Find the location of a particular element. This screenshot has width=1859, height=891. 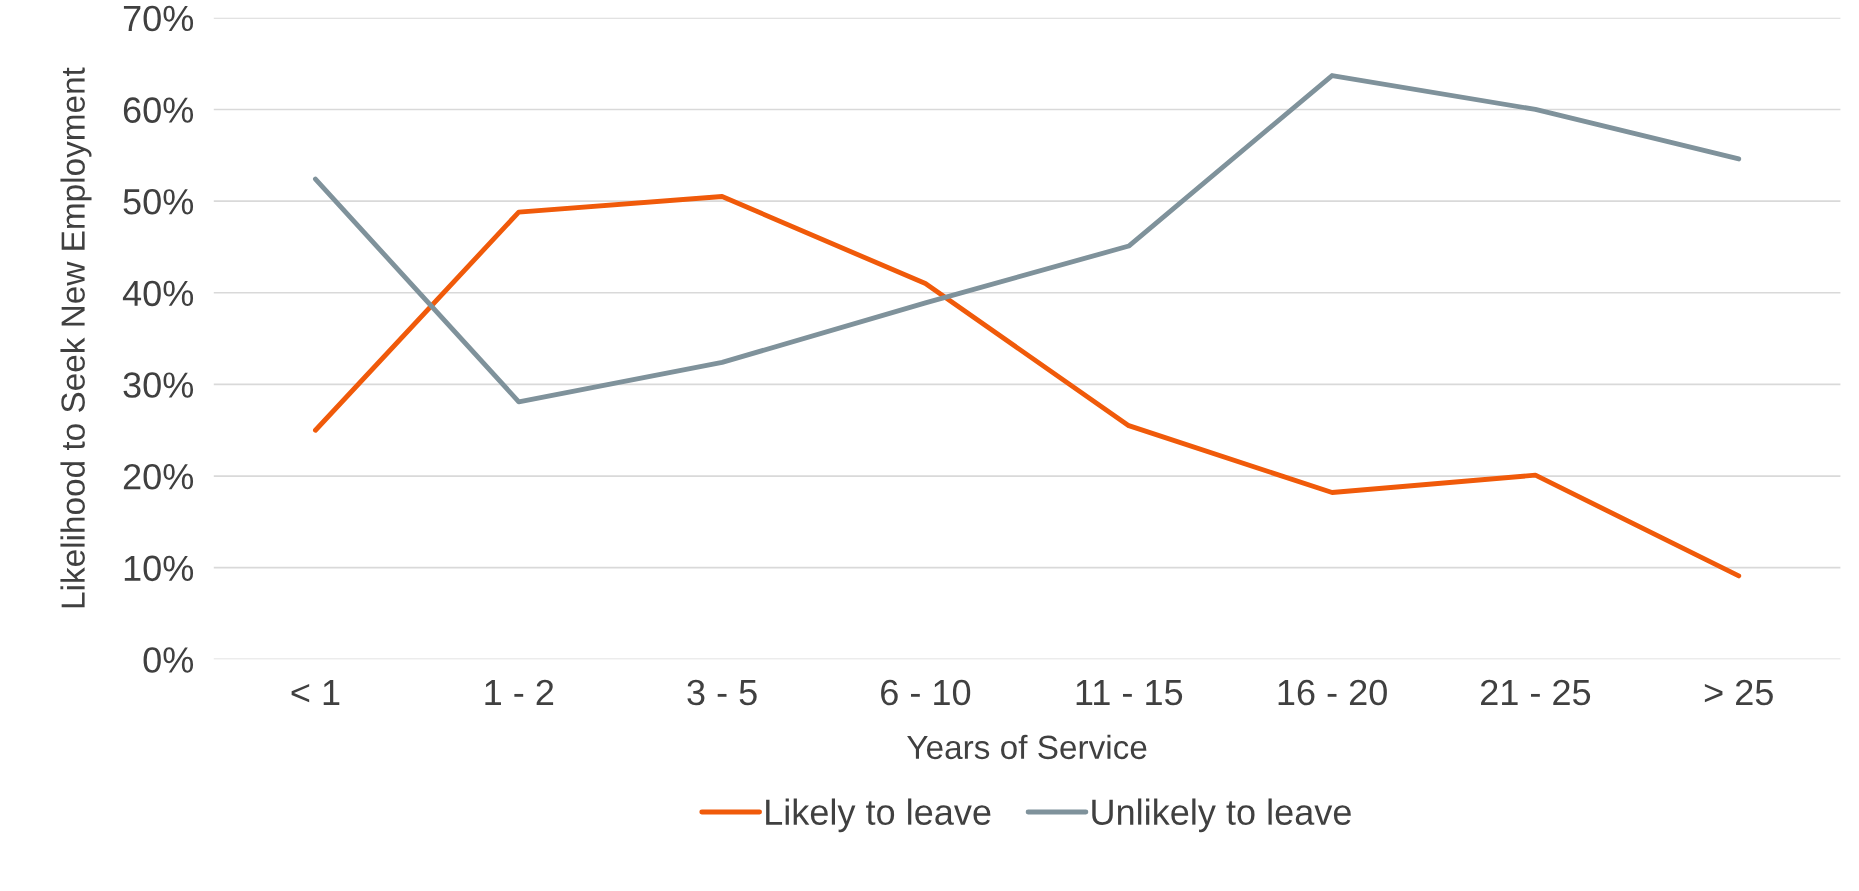

y-tick-label: 20% is located at coordinates (158, 476).